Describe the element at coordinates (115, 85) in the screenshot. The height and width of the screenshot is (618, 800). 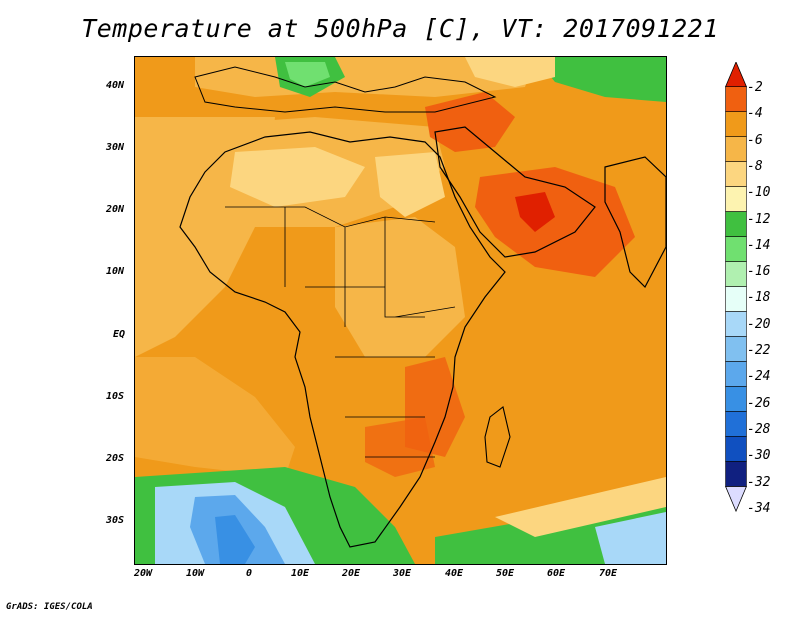
I see `lat-label: 40N` at that location.